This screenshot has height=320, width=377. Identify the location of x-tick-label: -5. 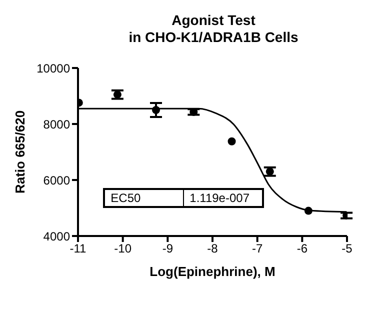
(347, 249).